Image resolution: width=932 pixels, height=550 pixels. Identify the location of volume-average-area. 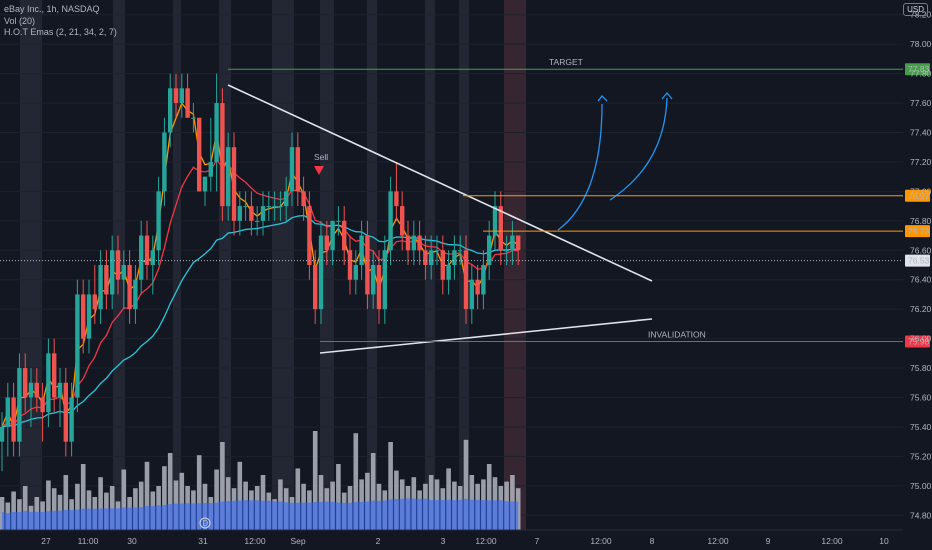
(260, 514).